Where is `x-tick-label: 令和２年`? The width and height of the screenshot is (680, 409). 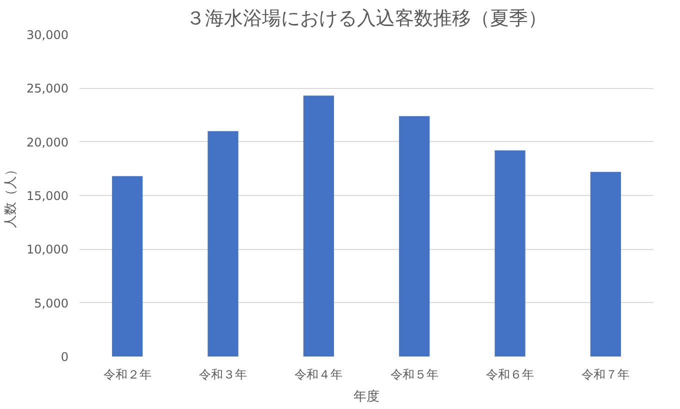 x-tick-label: 令和２年 is located at coordinates (127, 375).